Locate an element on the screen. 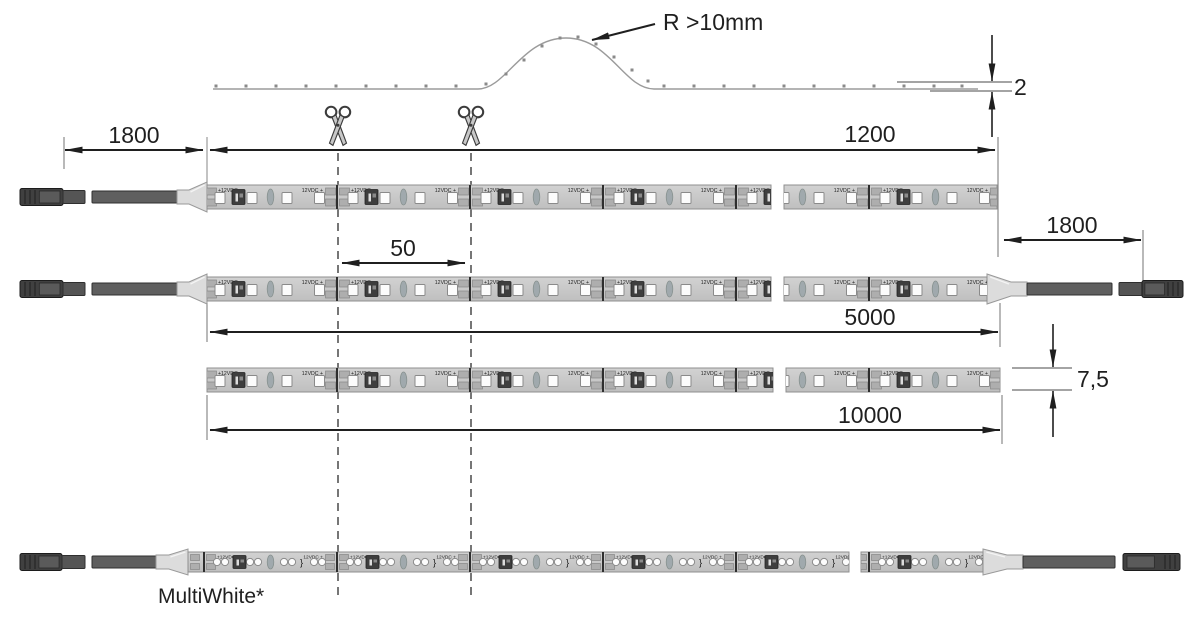 The width and height of the screenshot is (1200, 618). strip-height-label: 7,5 is located at coordinates (1093, 379).